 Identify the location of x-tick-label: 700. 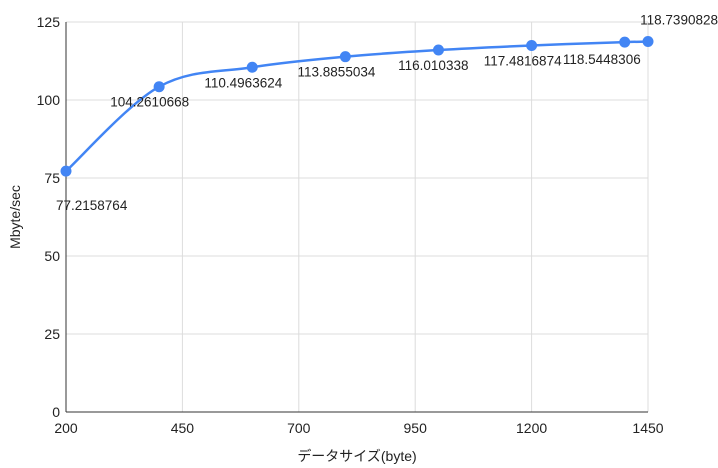
(299, 428).